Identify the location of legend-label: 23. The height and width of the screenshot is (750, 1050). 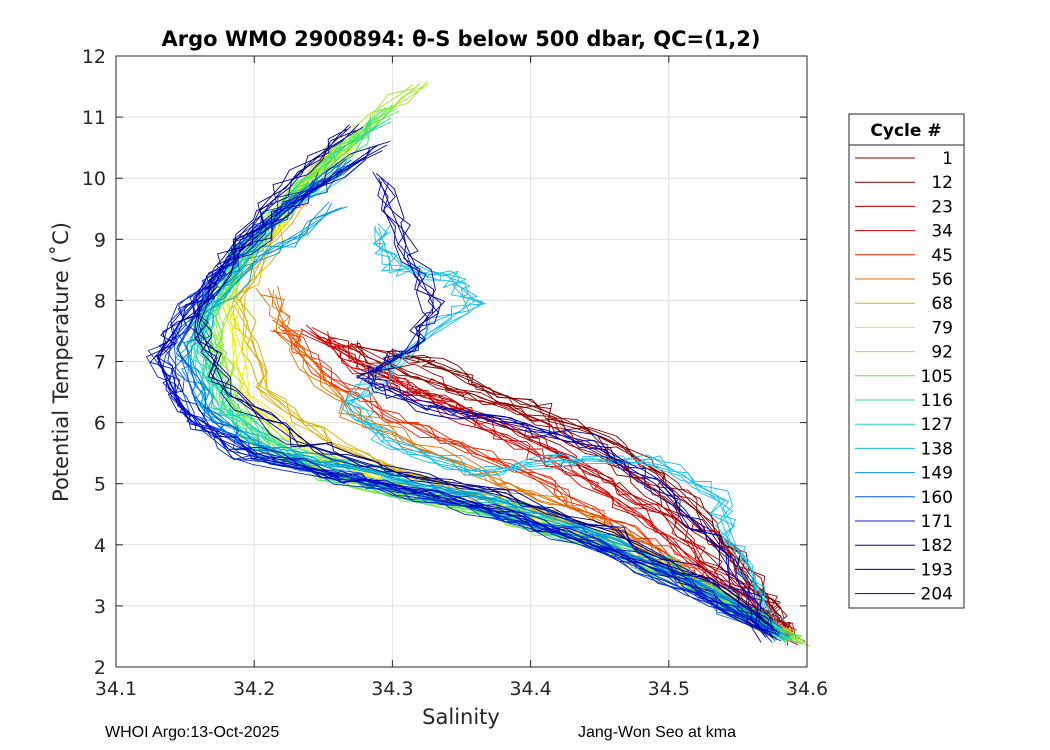
(942, 207).